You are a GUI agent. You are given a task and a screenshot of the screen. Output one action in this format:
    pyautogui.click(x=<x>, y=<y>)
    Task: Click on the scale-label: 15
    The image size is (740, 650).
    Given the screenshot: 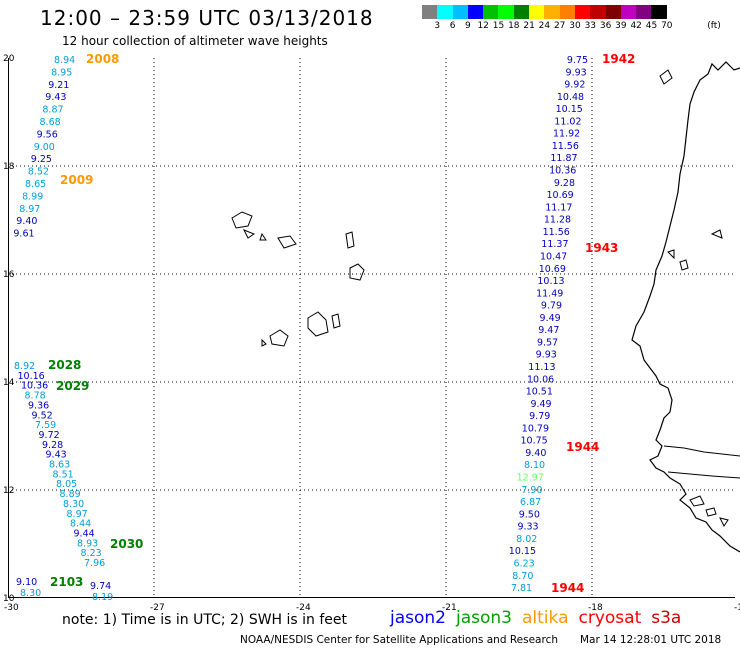 What is the action you would take?
    pyautogui.click(x=498, y=26)
    